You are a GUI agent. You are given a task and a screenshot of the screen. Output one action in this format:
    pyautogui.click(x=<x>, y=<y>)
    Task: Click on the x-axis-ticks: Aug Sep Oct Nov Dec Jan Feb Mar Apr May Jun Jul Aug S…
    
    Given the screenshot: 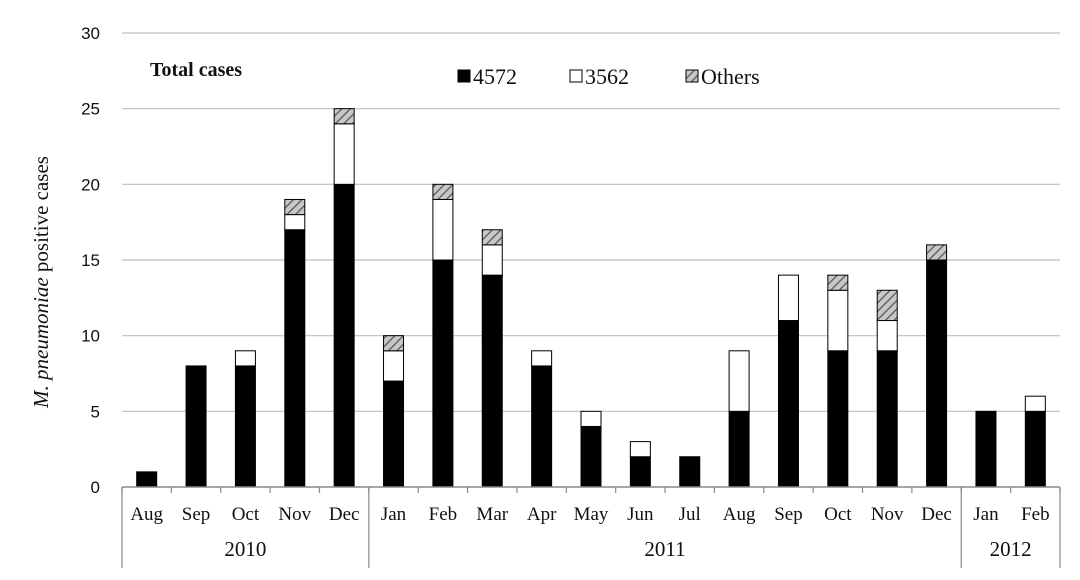 What is the action you would take?
    pyautogui.click(x=591, y=506)
    